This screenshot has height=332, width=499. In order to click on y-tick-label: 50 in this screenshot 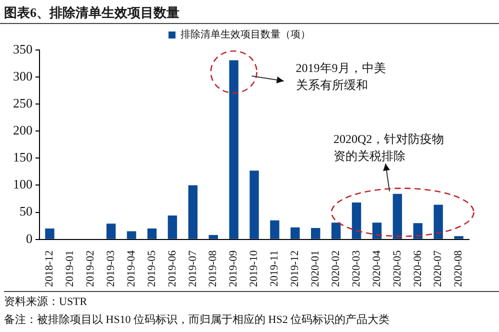, I will do `click(26, 211)`.